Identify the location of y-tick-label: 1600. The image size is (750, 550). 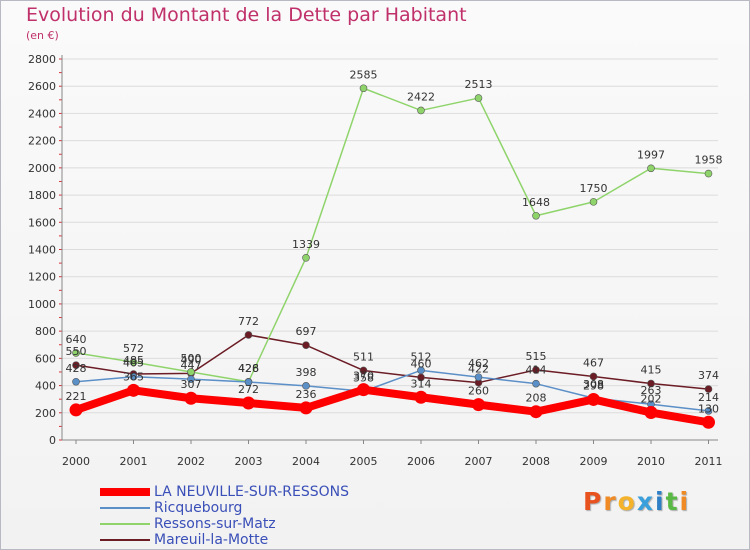
(42, 222).